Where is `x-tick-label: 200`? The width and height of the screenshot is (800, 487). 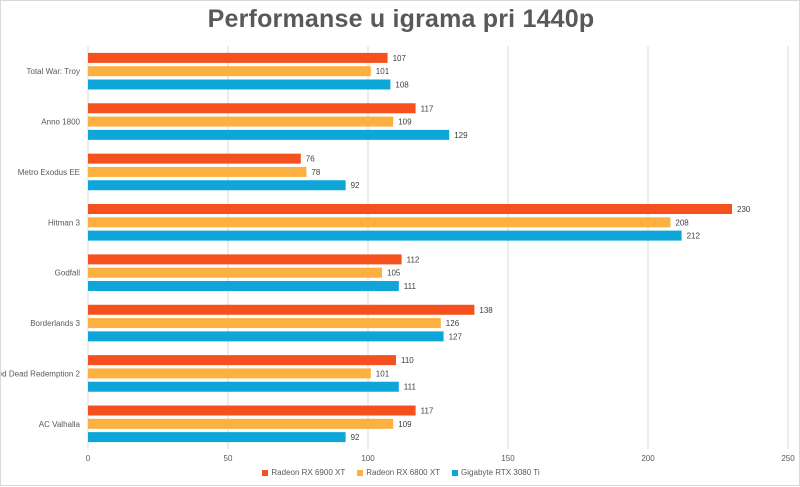 x-tick-label: 200 is located at coordinates (648, 458).